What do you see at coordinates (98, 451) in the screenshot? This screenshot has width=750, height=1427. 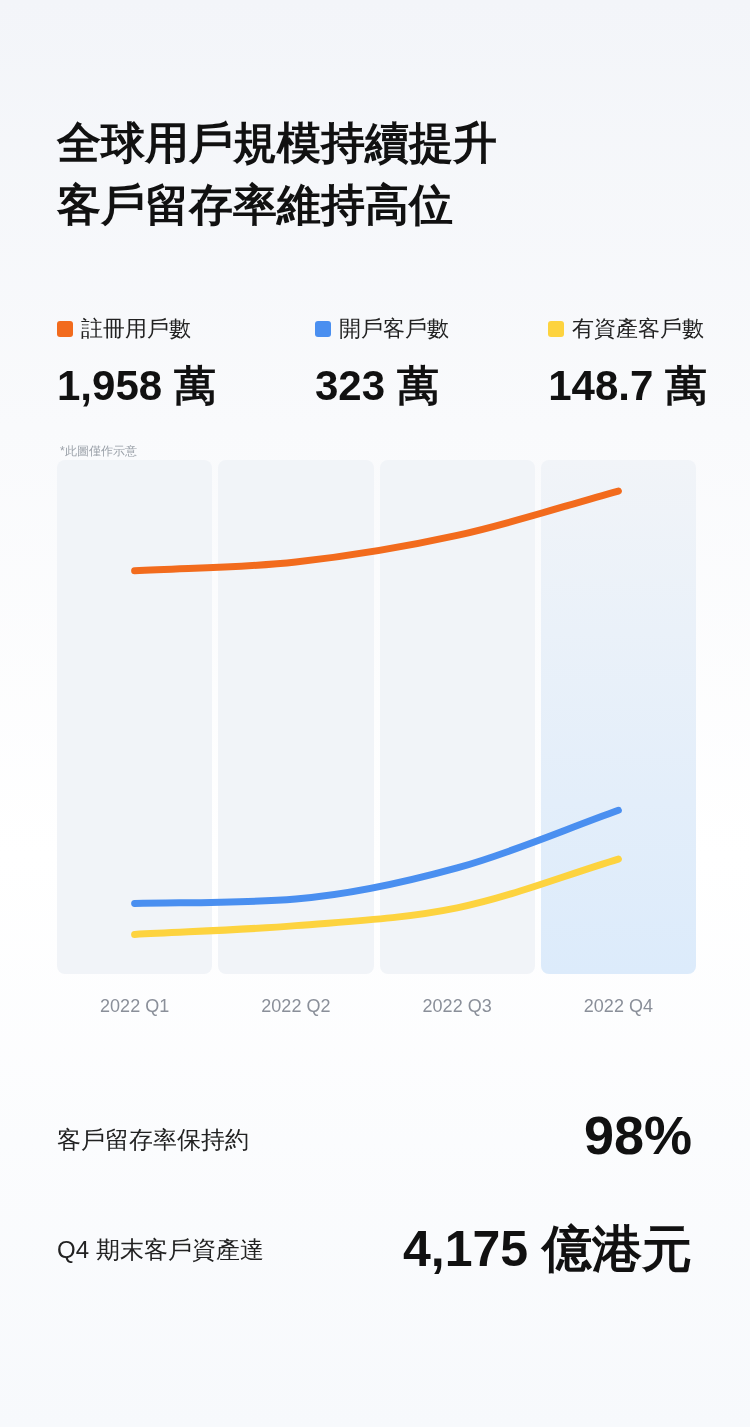 I see `text: *此圖僅作示意` at bounding box center [98, 451].